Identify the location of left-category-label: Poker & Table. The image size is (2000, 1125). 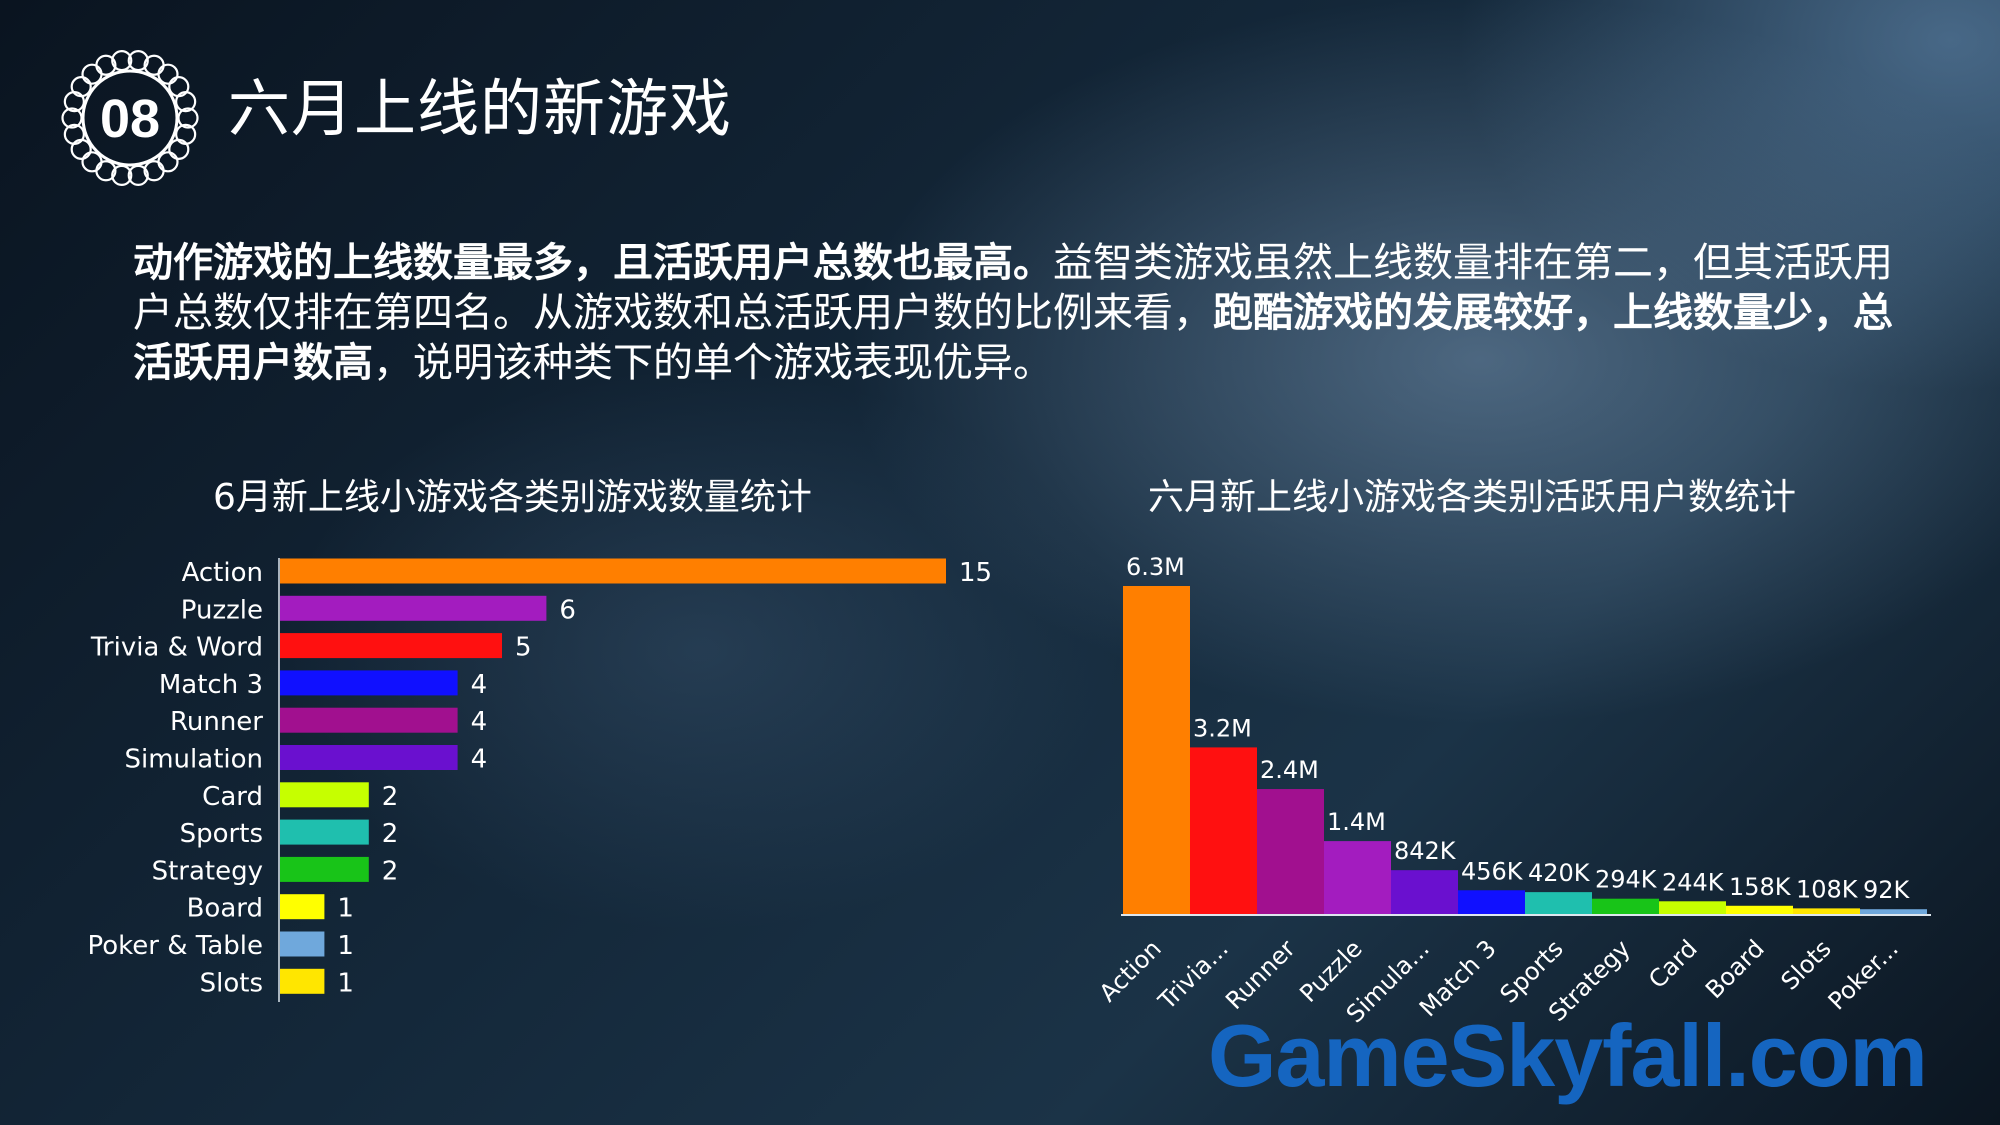
(175, 946).